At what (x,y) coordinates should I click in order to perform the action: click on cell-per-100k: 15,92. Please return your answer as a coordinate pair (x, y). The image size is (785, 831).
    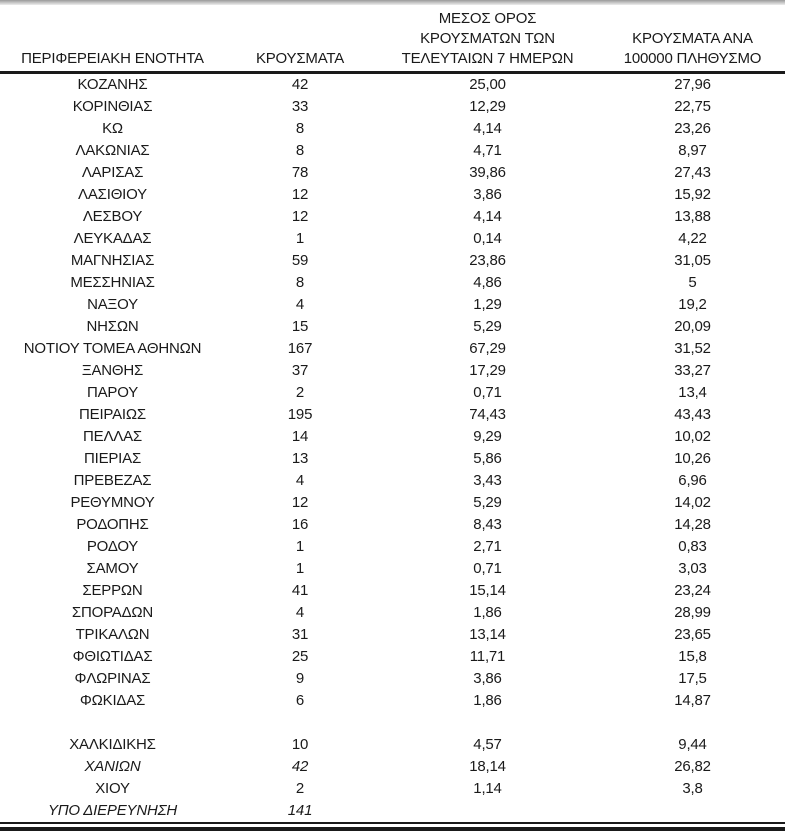
    Looking at the image, I should click on (692, 194).